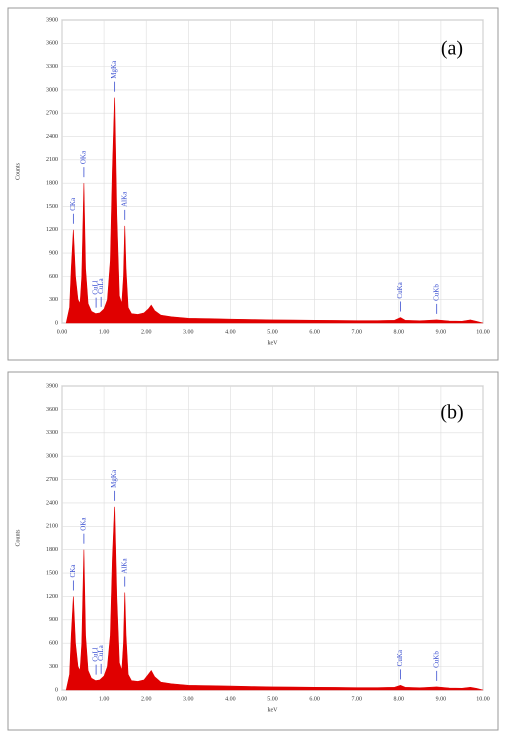  Describe the element at coordinates (452, 49) in the screenshot. I see `panel-label: (a)` at that location.